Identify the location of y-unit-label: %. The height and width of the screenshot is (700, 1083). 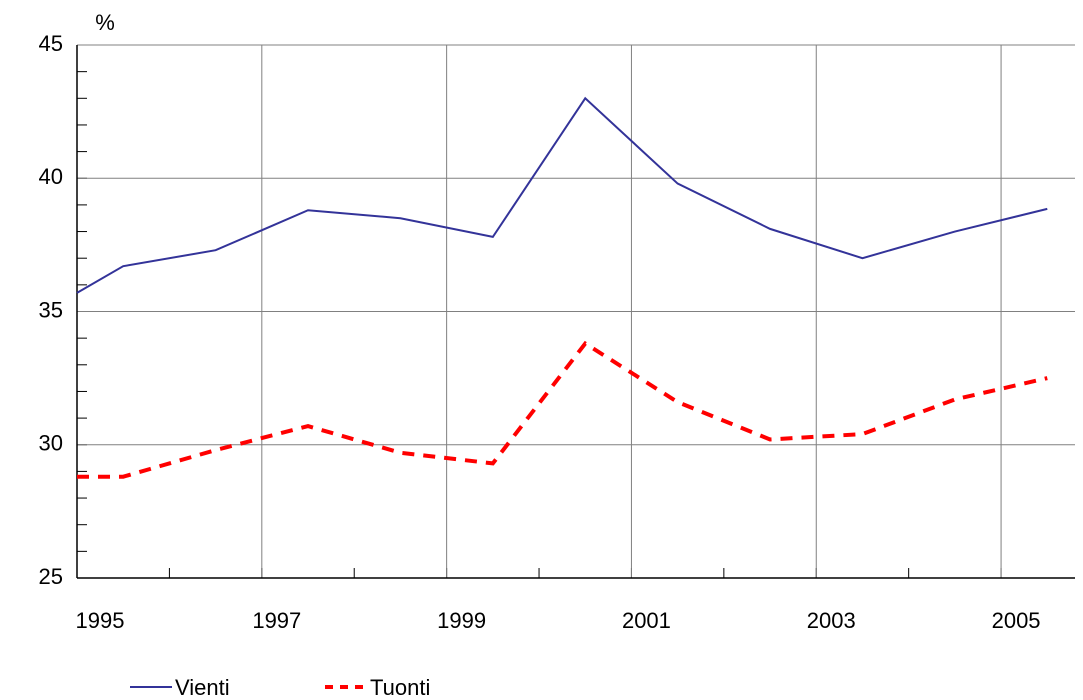
(105, 22).